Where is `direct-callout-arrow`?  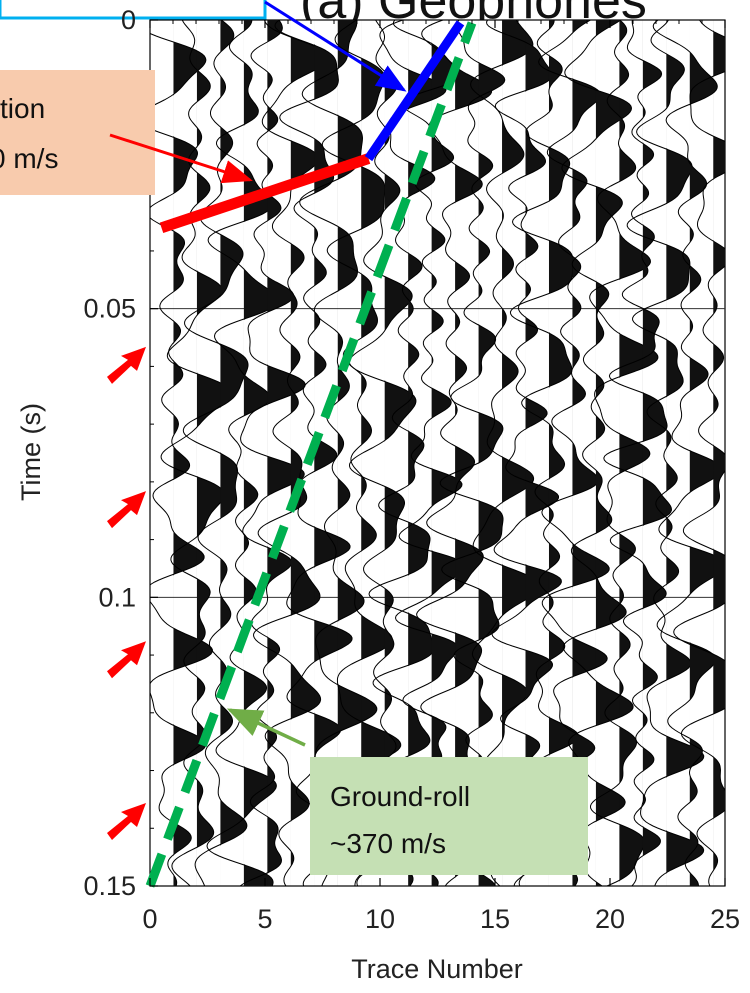
direct-callout-arrow is located at coordinates (335, 46).